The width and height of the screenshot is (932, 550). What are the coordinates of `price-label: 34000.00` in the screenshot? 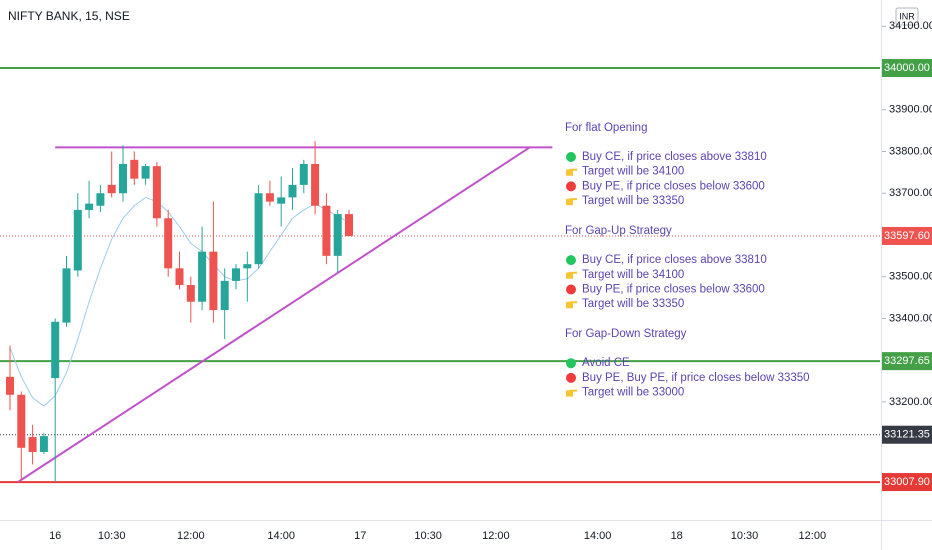 It's located at (907, 68).